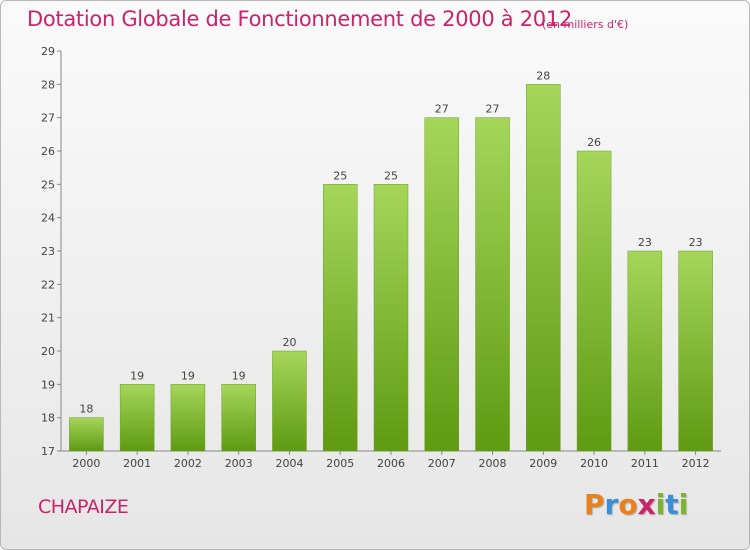  What do you see at coordinates (48, 84) in the screenshot?
I see `y-tick-label: 28` at bounding box center [48, 84].